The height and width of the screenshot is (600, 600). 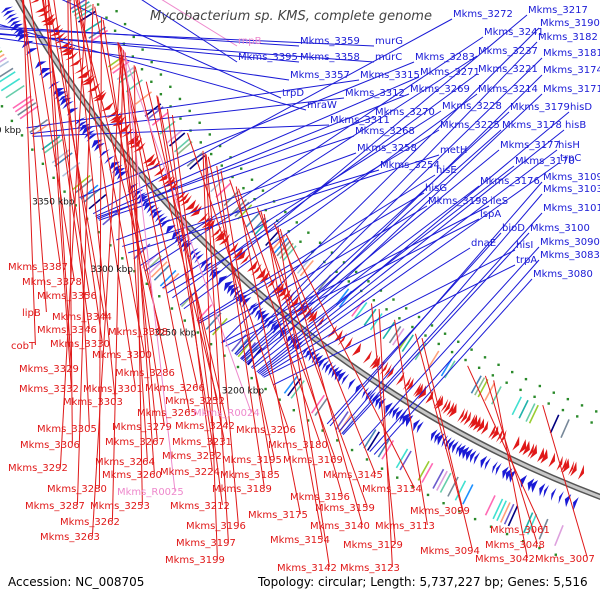 What do you see at coordinates (243, 392) in the screenshot?
I see `kbp-scale-label: 3200 kbp` at bounding box center [243, 392].